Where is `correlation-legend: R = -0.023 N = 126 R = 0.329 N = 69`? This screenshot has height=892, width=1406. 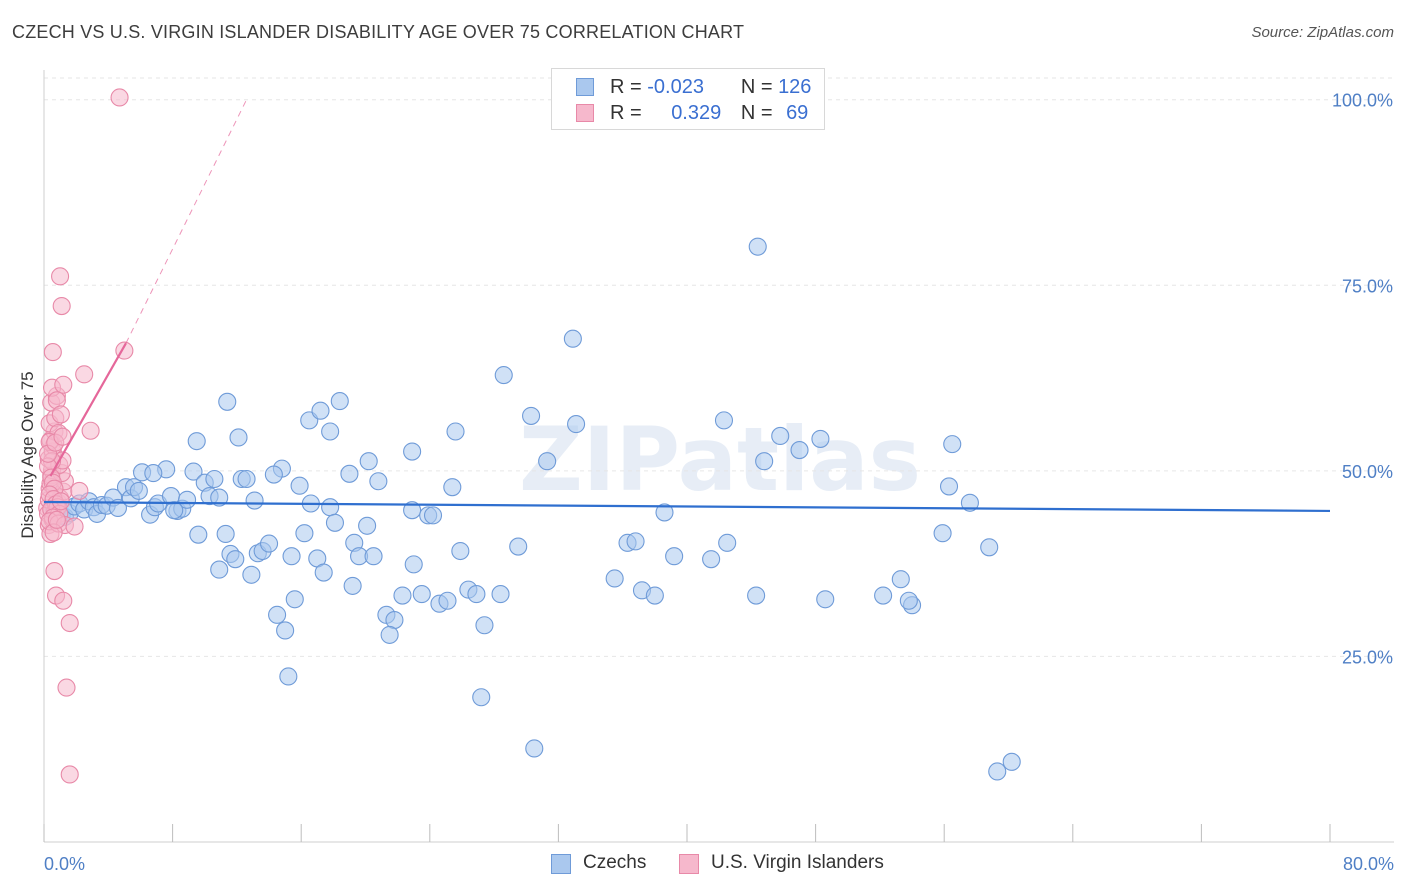 correlation-legend: R = -0.023 N = 126 R = 0.329 N = 69 is located at coordinates (688, 99).